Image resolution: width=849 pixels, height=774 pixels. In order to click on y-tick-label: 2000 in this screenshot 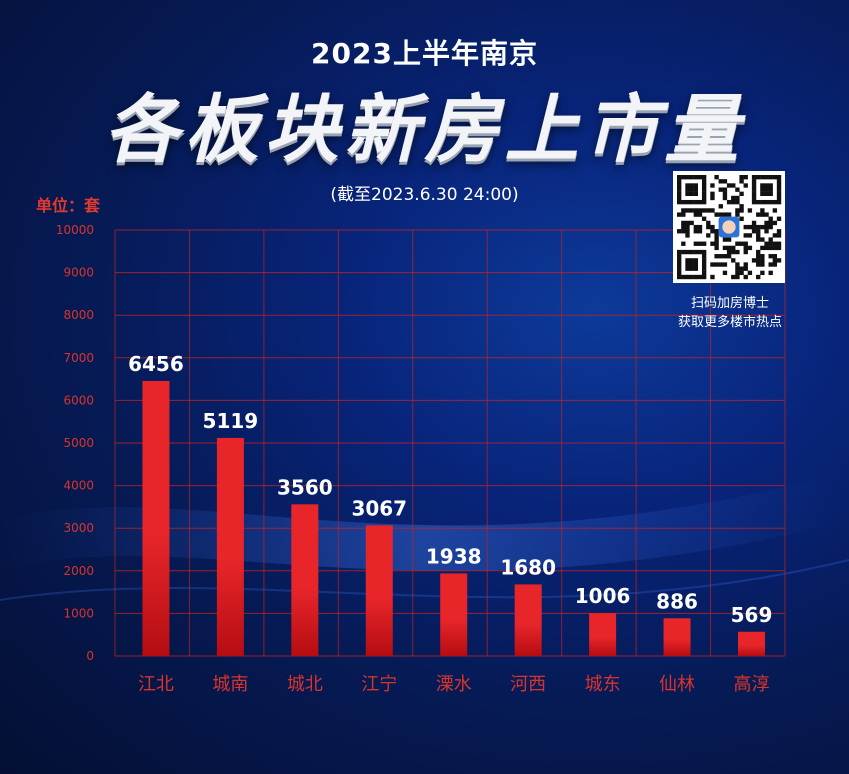, I will do `click(78, 571)`.